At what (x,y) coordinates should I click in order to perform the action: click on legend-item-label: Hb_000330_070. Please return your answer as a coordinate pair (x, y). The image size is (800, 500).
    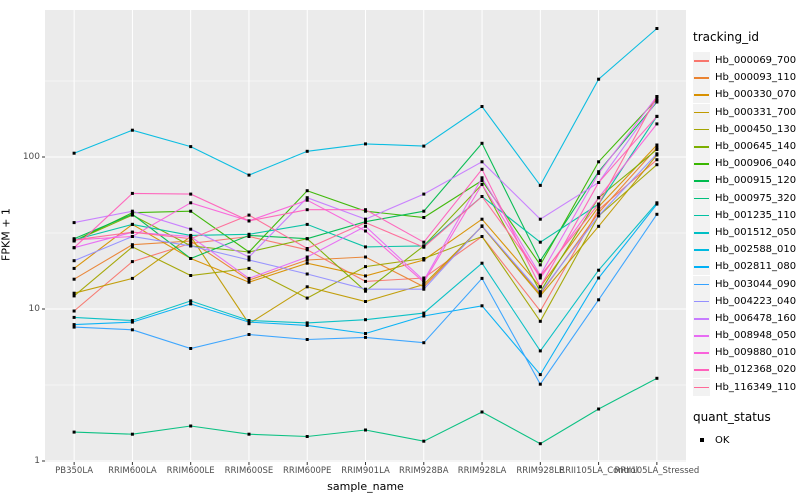
    Looking at the image, I should click on (756, 95).